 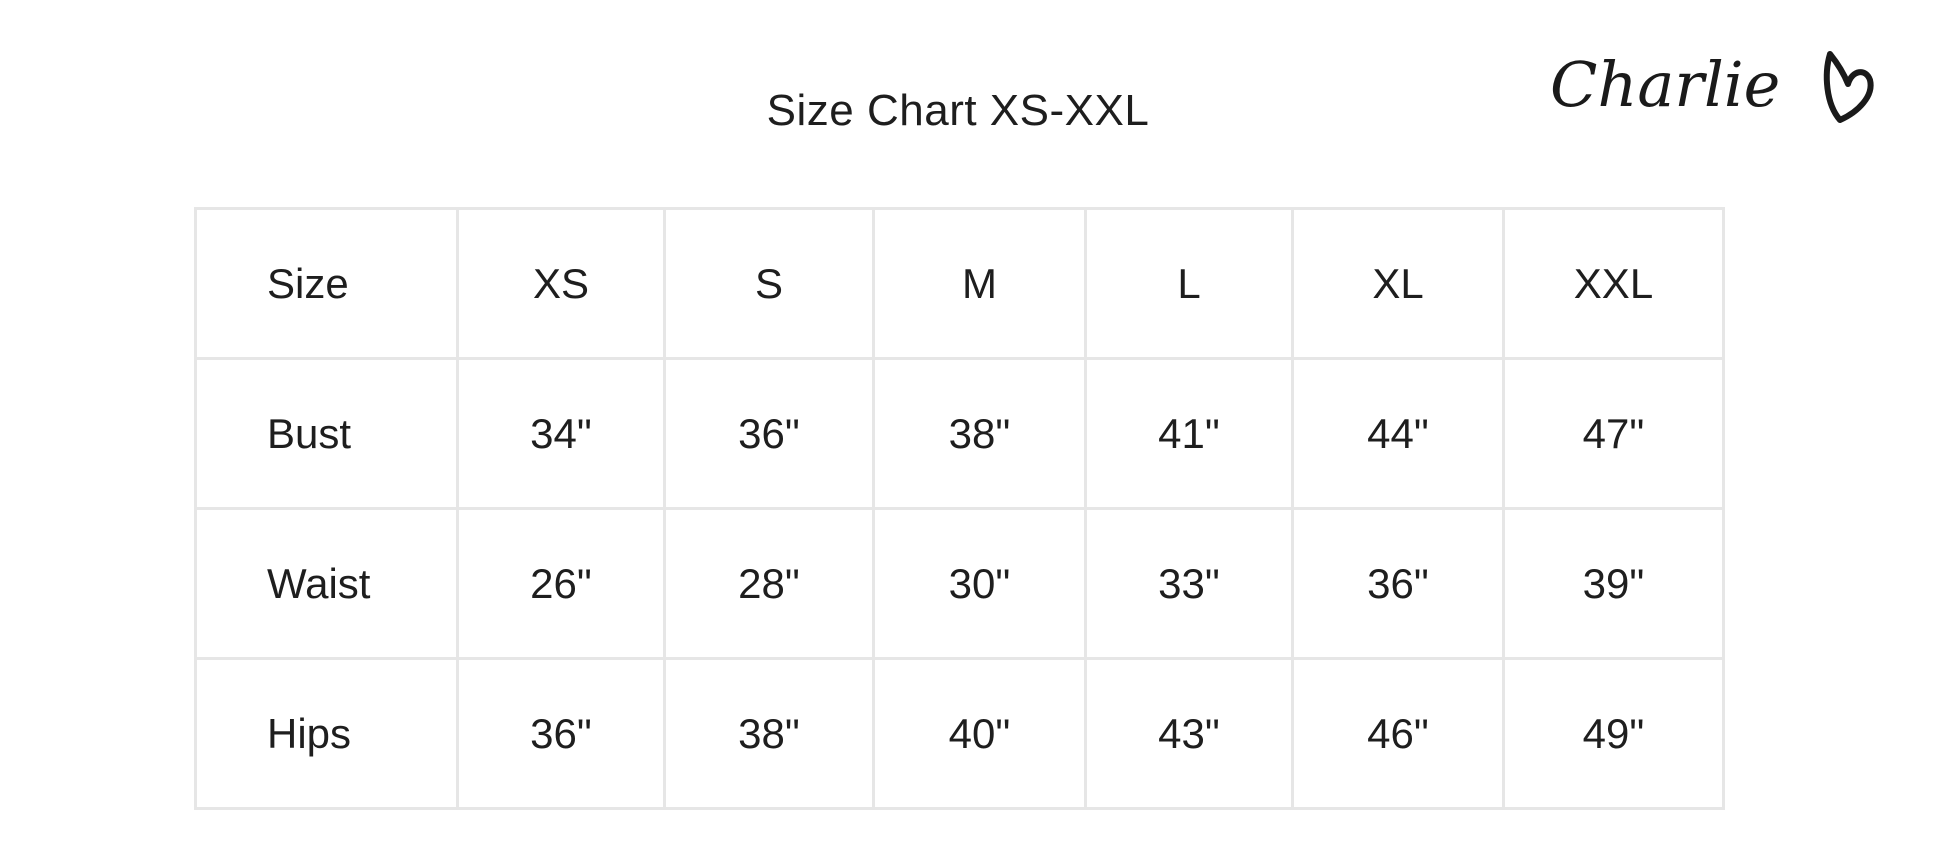 I want to click on cell: 43", so click(x=1189, y=733).